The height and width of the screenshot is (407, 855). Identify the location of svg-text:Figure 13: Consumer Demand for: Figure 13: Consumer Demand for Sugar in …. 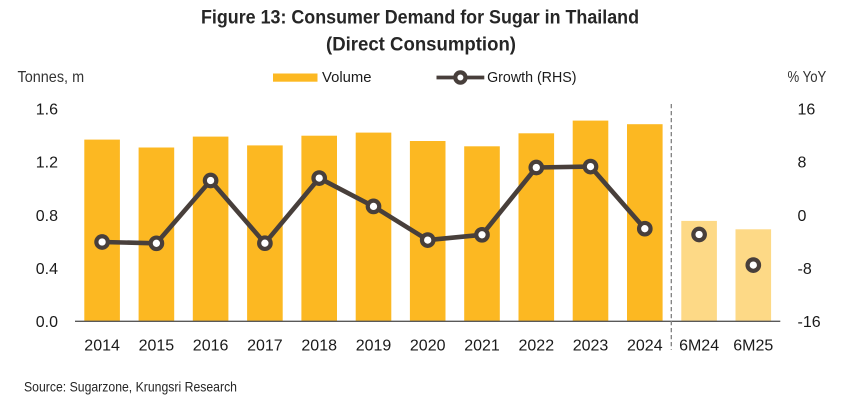
(420, 18).